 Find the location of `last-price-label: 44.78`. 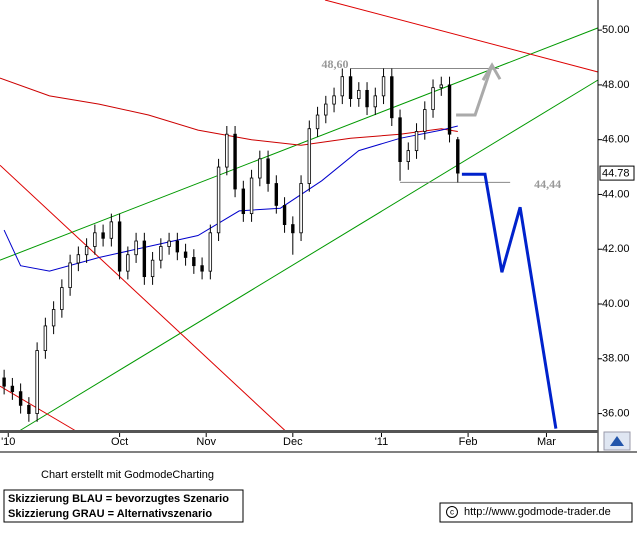

last-price-label: 44.78 is located at coordinates (616, 174).